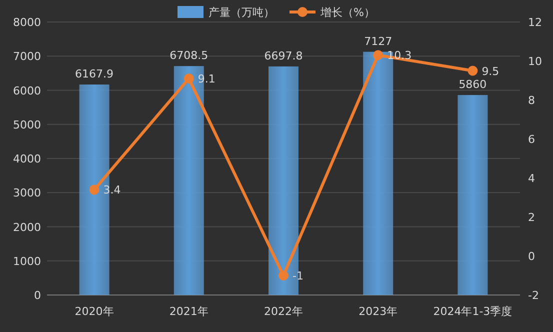  I want to click on x-tick-label: 2024年1-3季度, so click(472, 311).